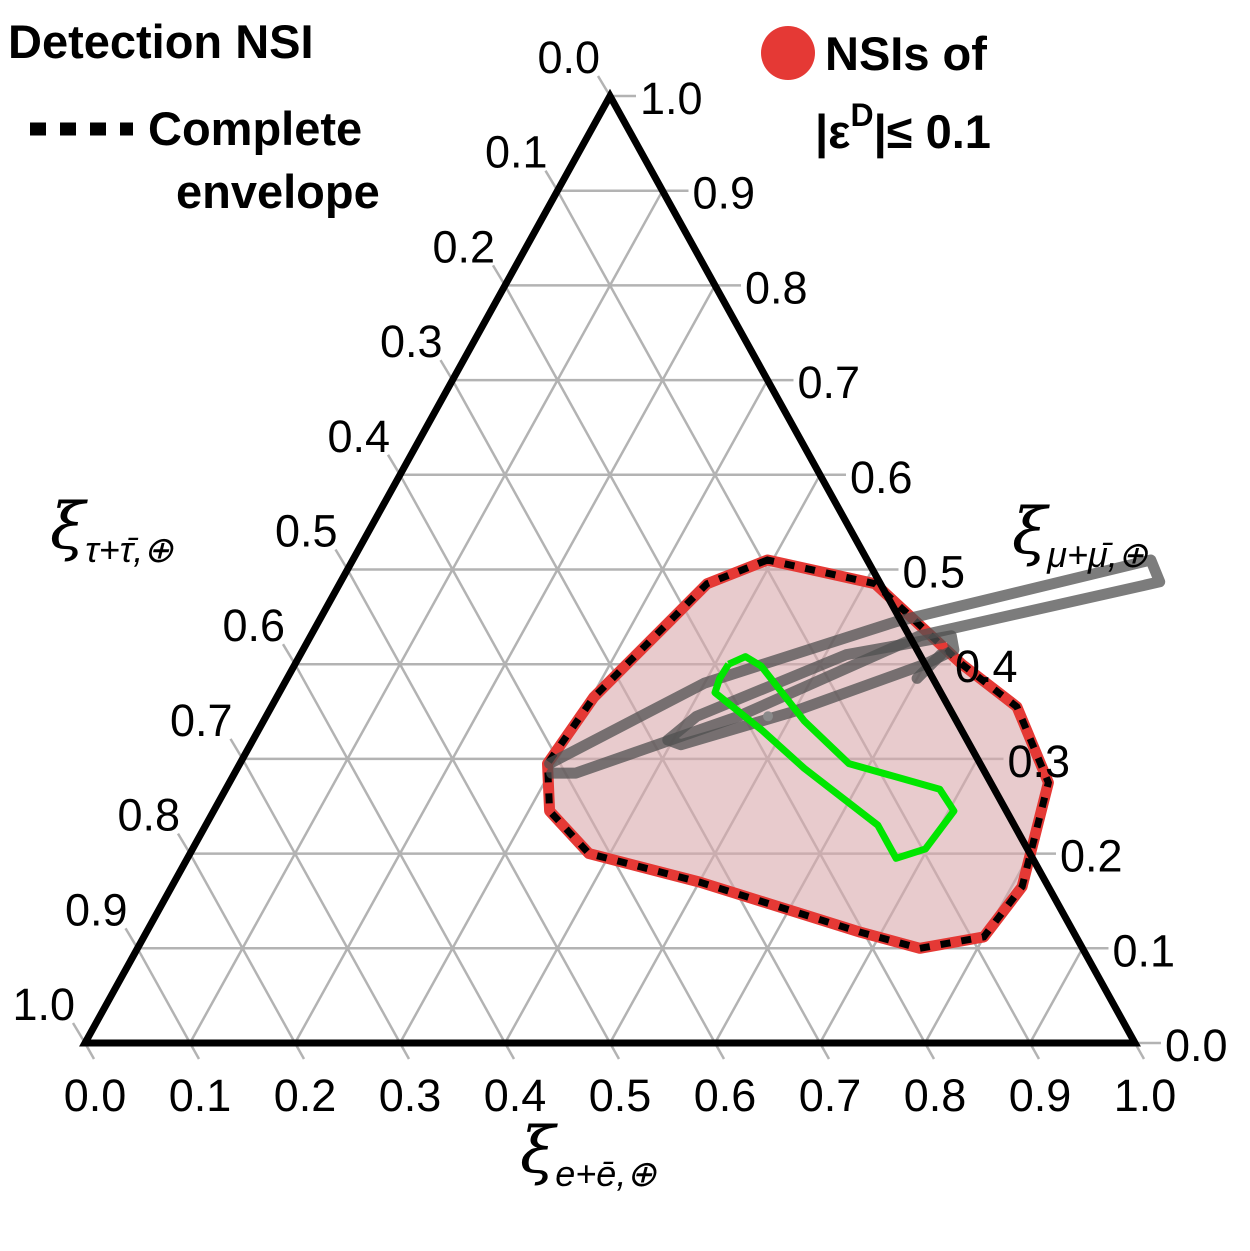  Describe the element at coordinates (1040, 1095) in the screenshot. I see `tick-label-bottom: 0.9` at that location.